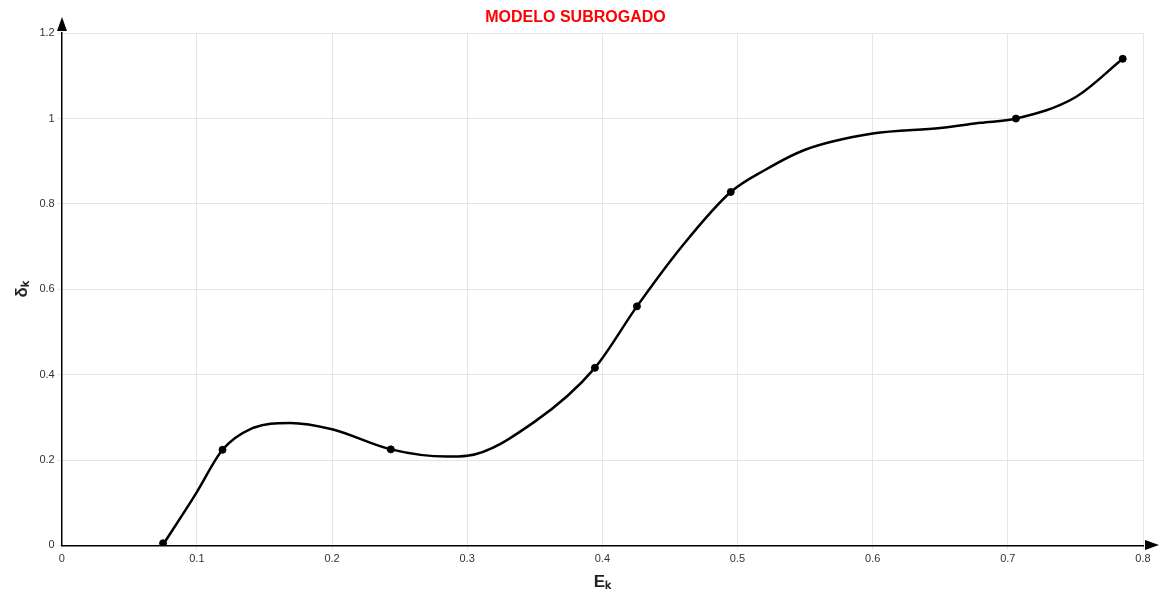 The height and width of the screenshot is (601, 1171). Describe the element at coordinates (47, 288) in the screenshot. I see `y-tick-label: 0.6` at that location.